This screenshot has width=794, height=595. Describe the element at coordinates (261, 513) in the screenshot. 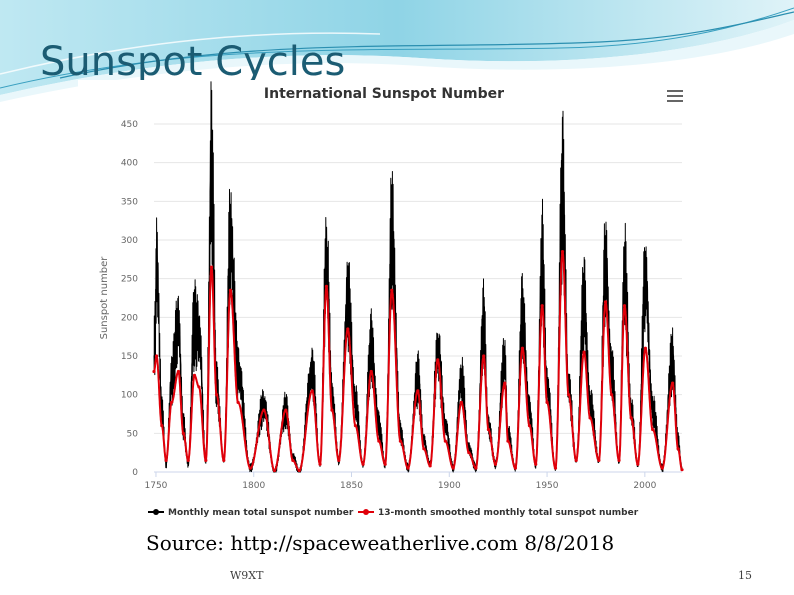

I see `legend-label-monthly: Monthly mean total sunspot number` at that location.